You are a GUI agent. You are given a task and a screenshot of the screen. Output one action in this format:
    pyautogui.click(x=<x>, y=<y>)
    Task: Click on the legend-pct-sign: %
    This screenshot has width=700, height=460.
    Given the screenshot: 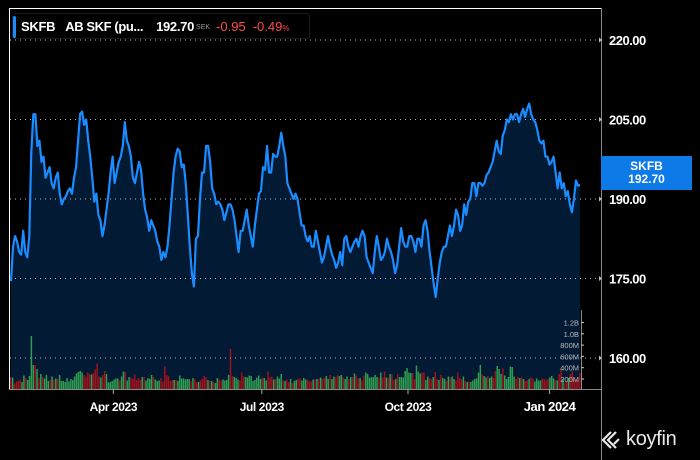 What is the action you would take?
    pyautogui.click(x=286, y=28)
    